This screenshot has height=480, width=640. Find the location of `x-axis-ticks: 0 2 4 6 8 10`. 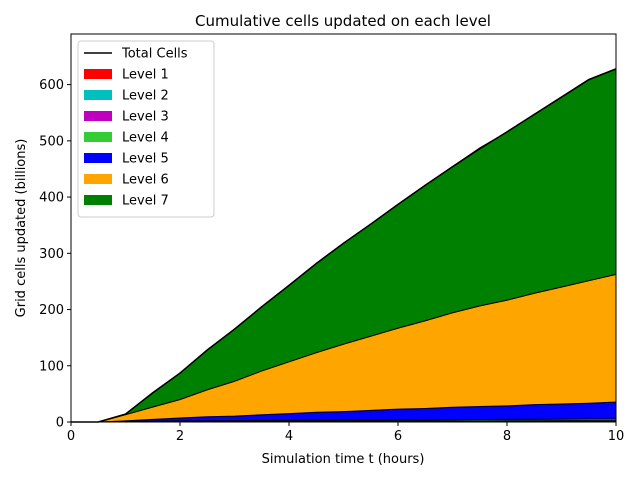

x-axis-ticks: 0 2 4 6 8 10 is located at coordinates (345, 433).